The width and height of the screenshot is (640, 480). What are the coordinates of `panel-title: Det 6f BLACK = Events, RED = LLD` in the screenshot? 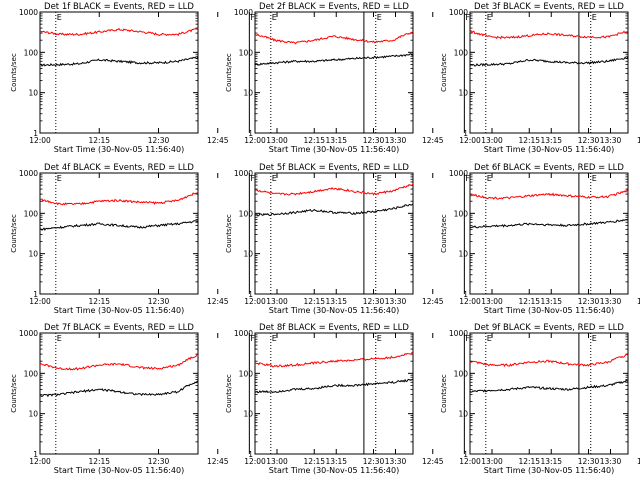 It's located at (549, 168).